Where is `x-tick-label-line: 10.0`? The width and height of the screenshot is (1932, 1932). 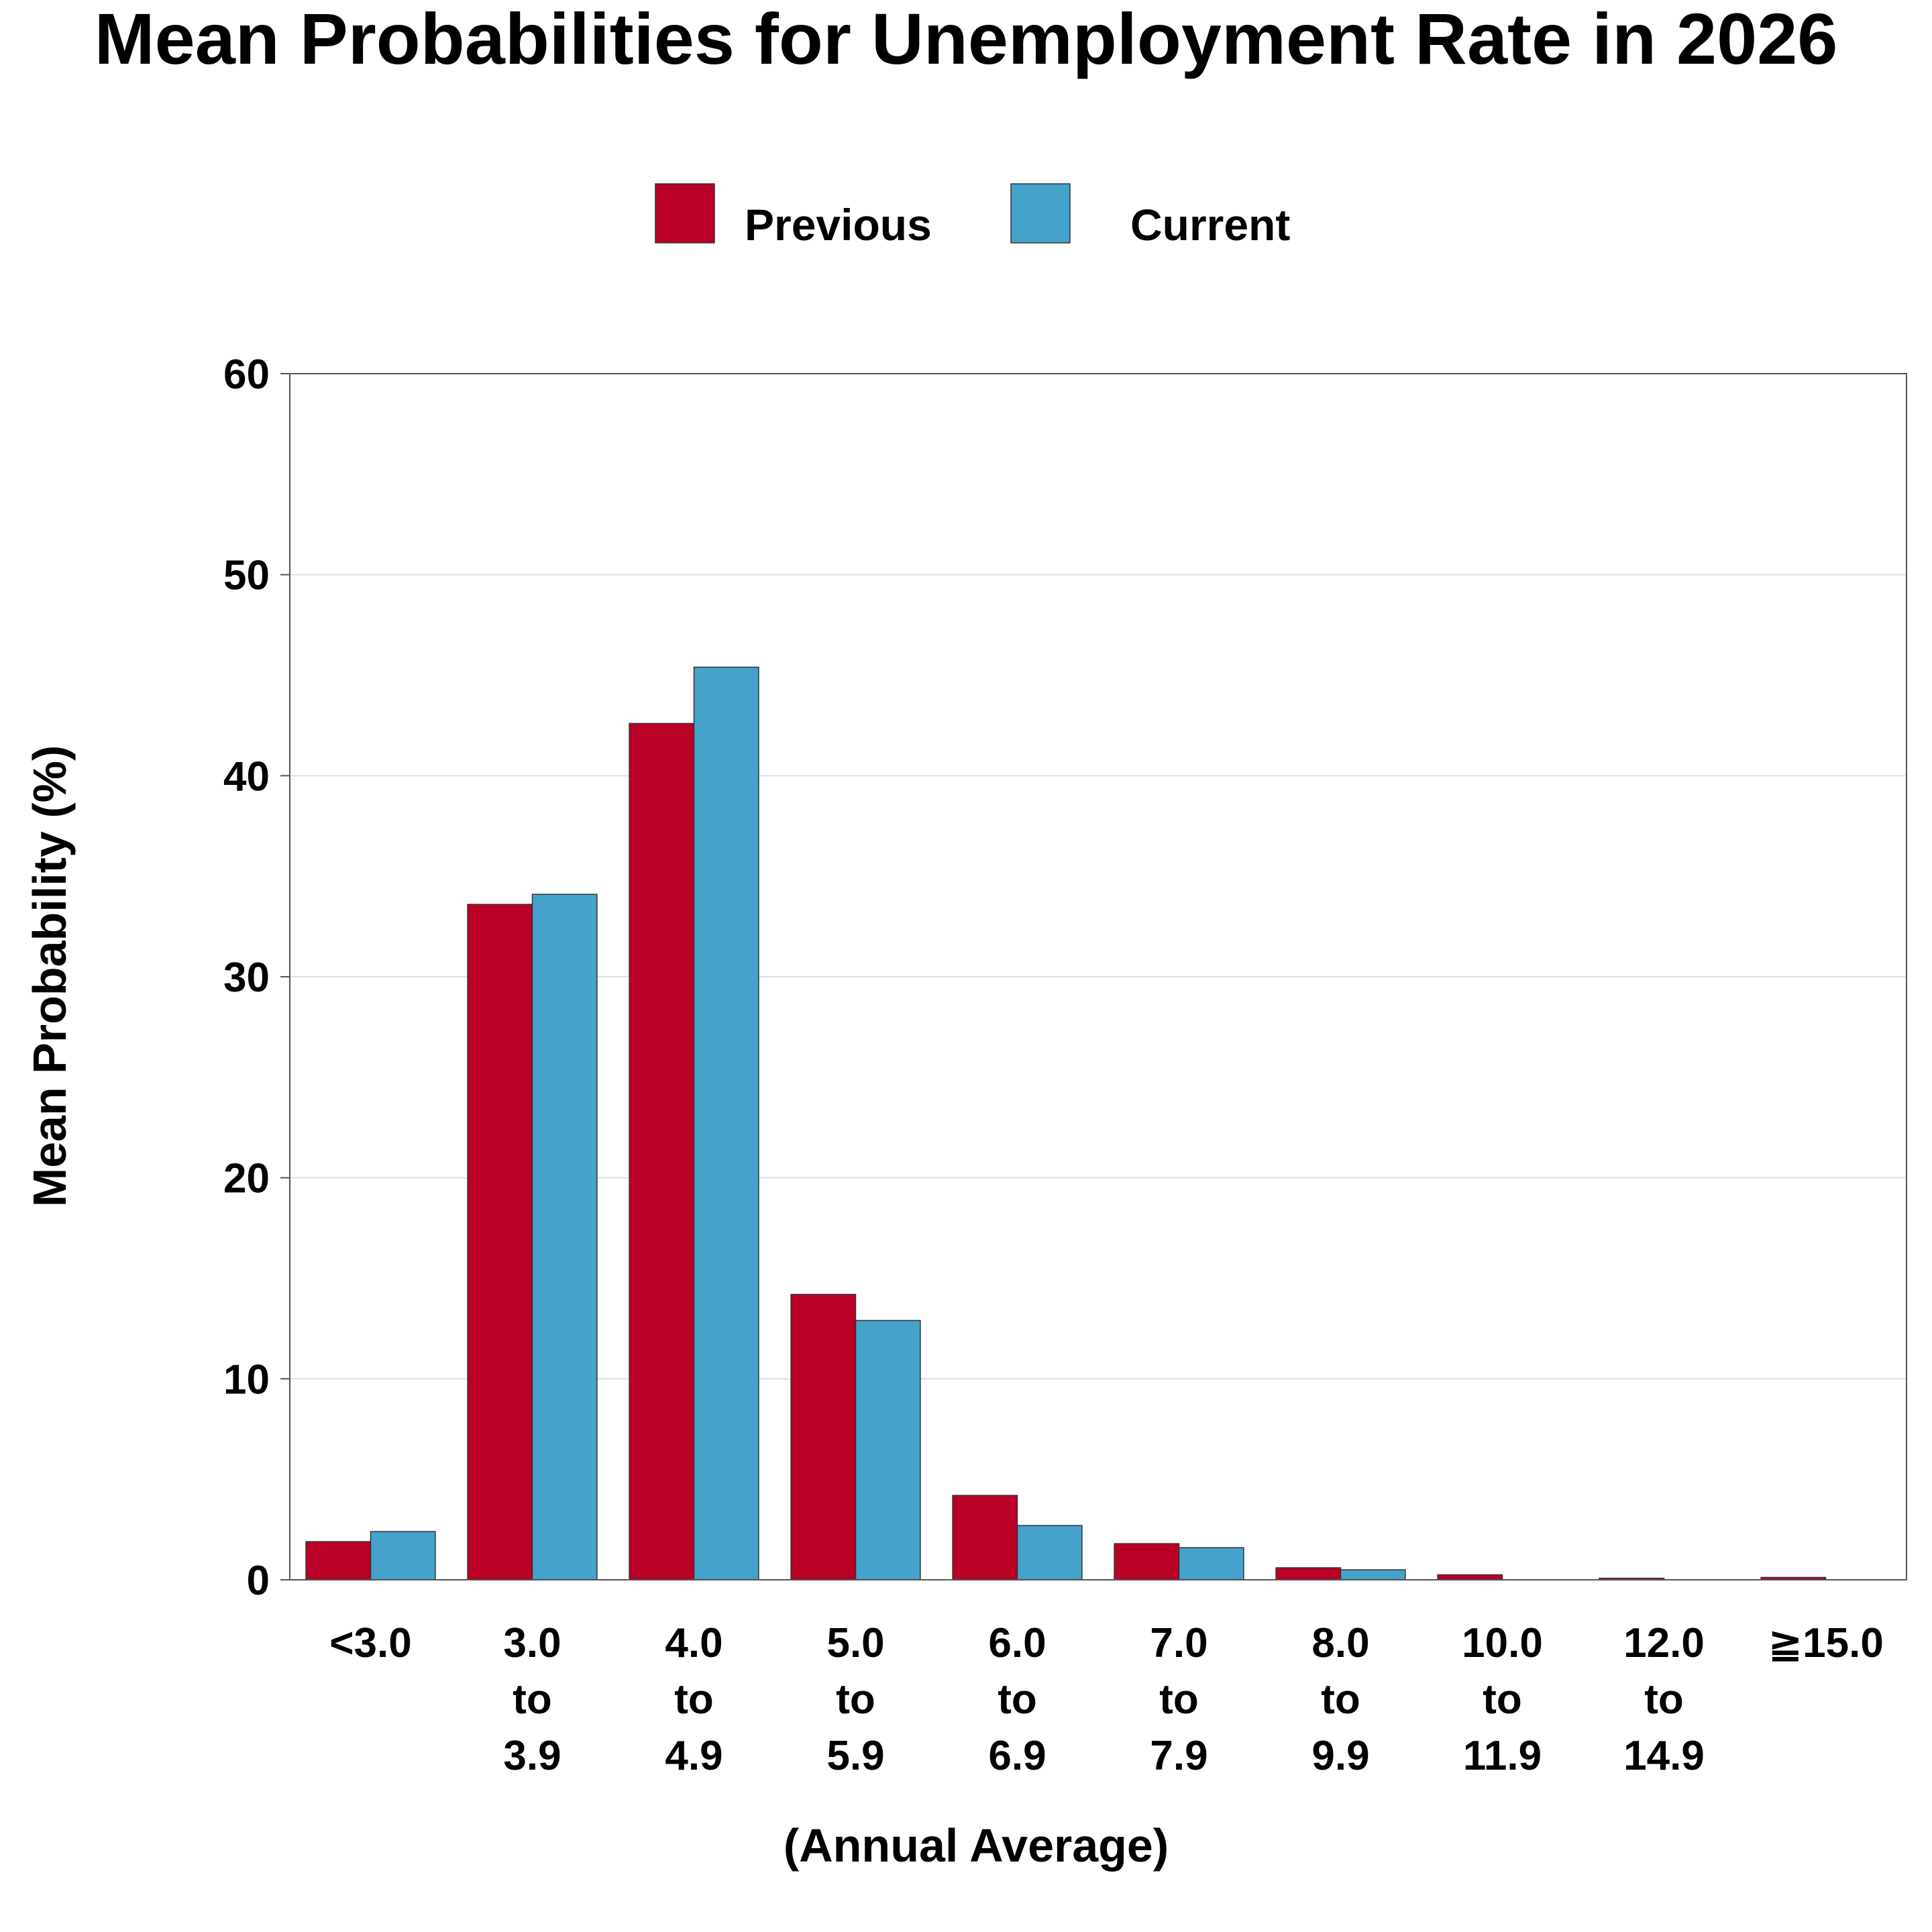 x-tick-label-line: 10.0 is located at coordinates (1502, 1643).